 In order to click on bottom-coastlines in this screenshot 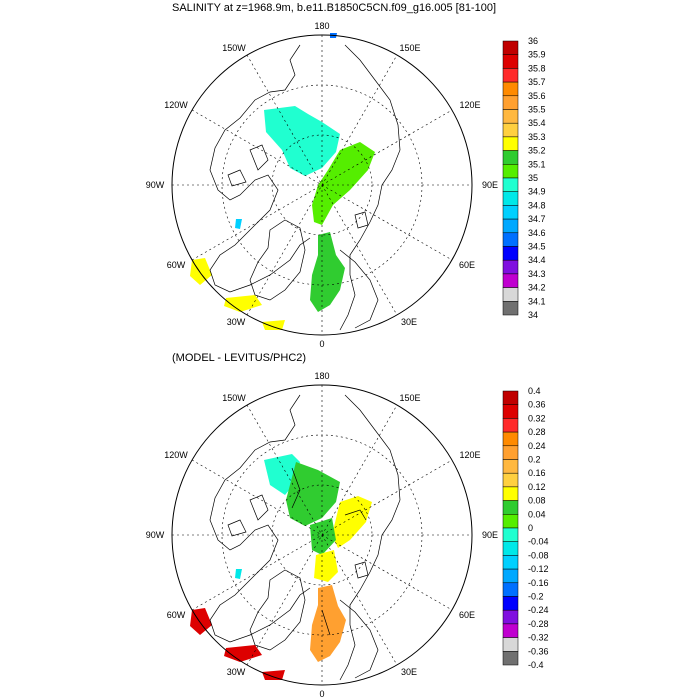, I will do `click(305, 537)`.